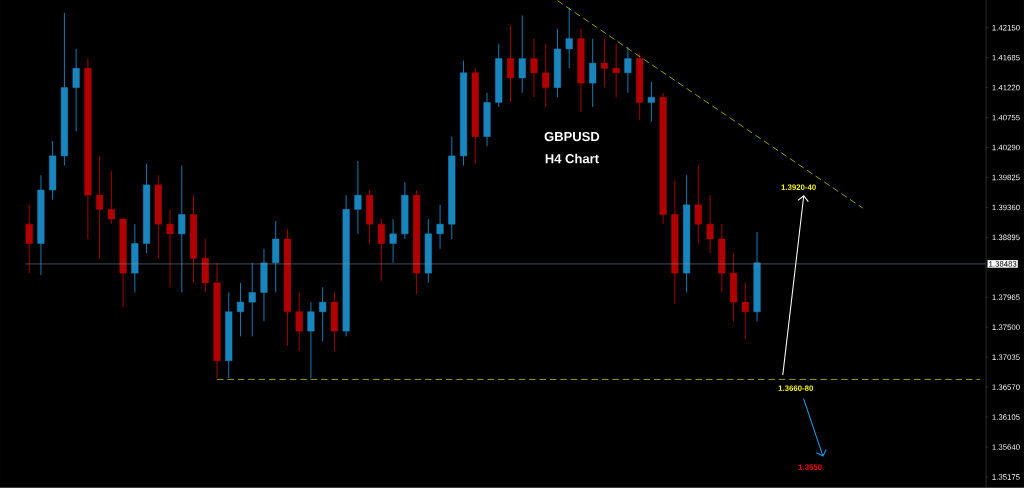 This screenshot has height=488, width=1024. Describe the element at coordinates (572, 137) in the screenshot. I see `text: GBPUSD` at that location.